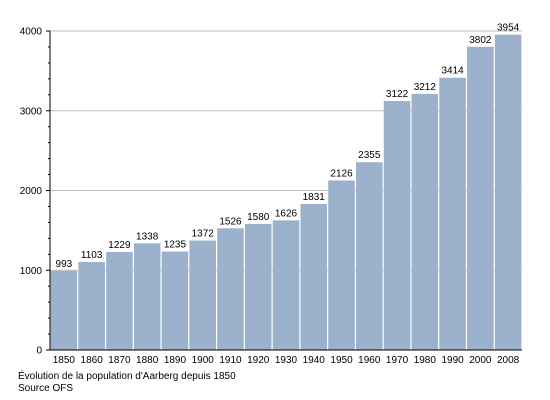 The height and width of the screenshot is (400, 550). I want to click on y-tick-label-3000: 3000, so click(31, 111).